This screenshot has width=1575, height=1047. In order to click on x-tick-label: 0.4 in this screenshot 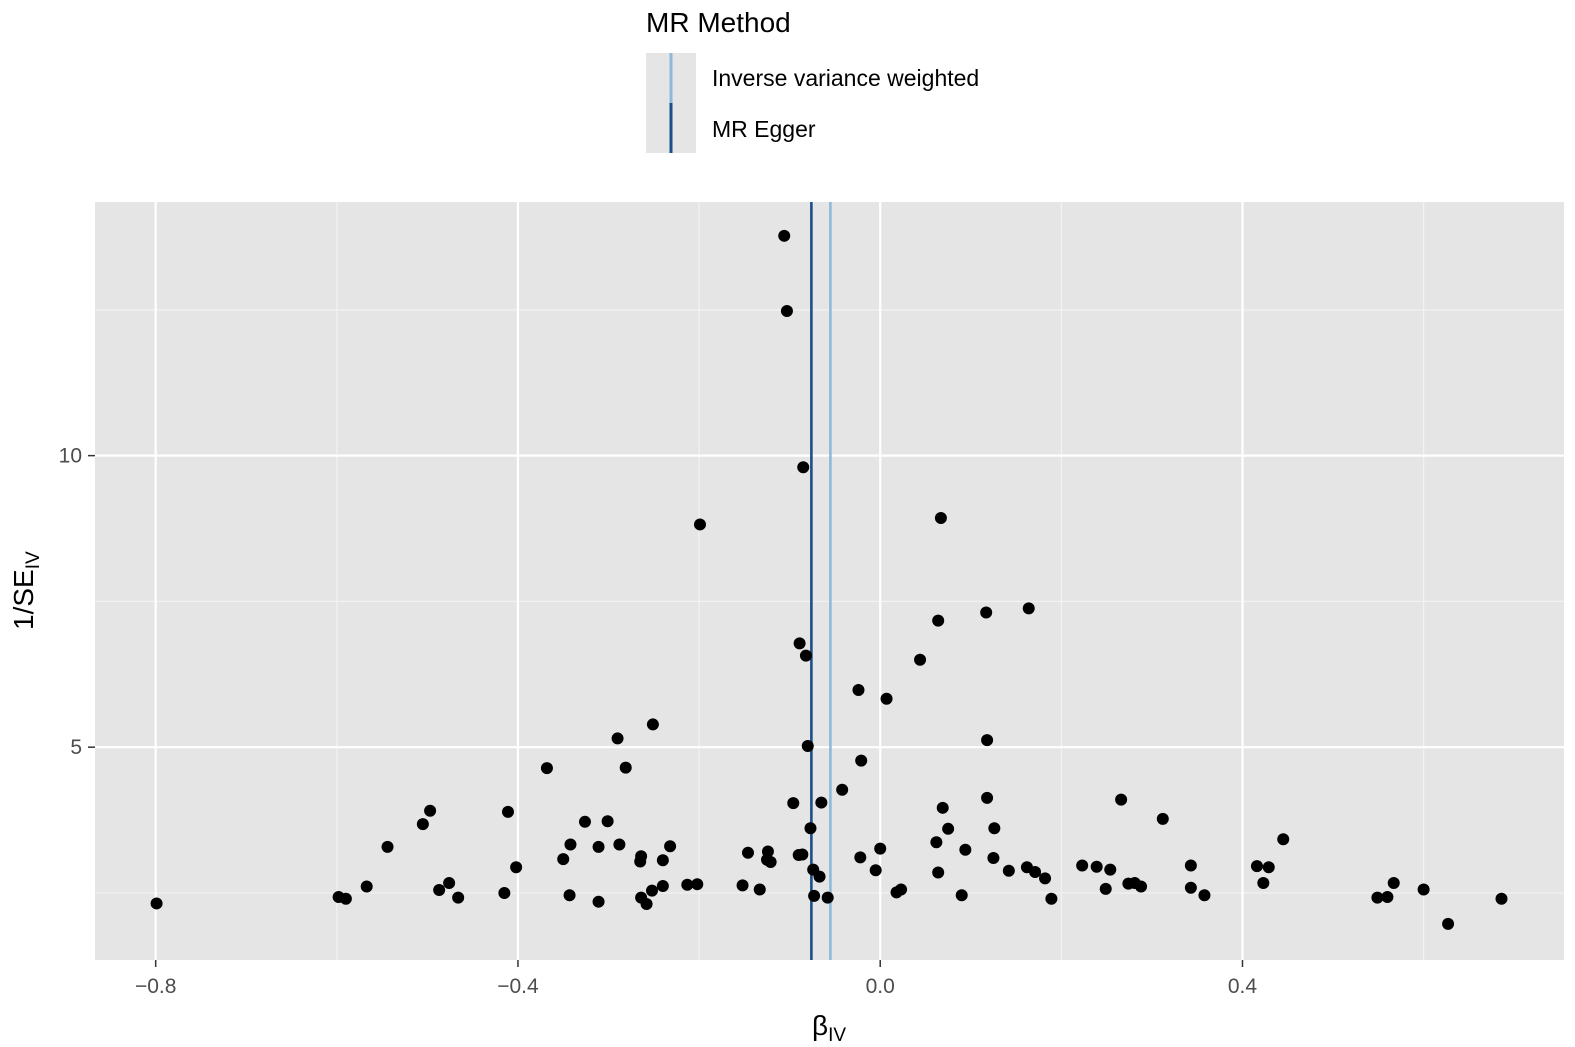, I will do `click(1243, 986)`.